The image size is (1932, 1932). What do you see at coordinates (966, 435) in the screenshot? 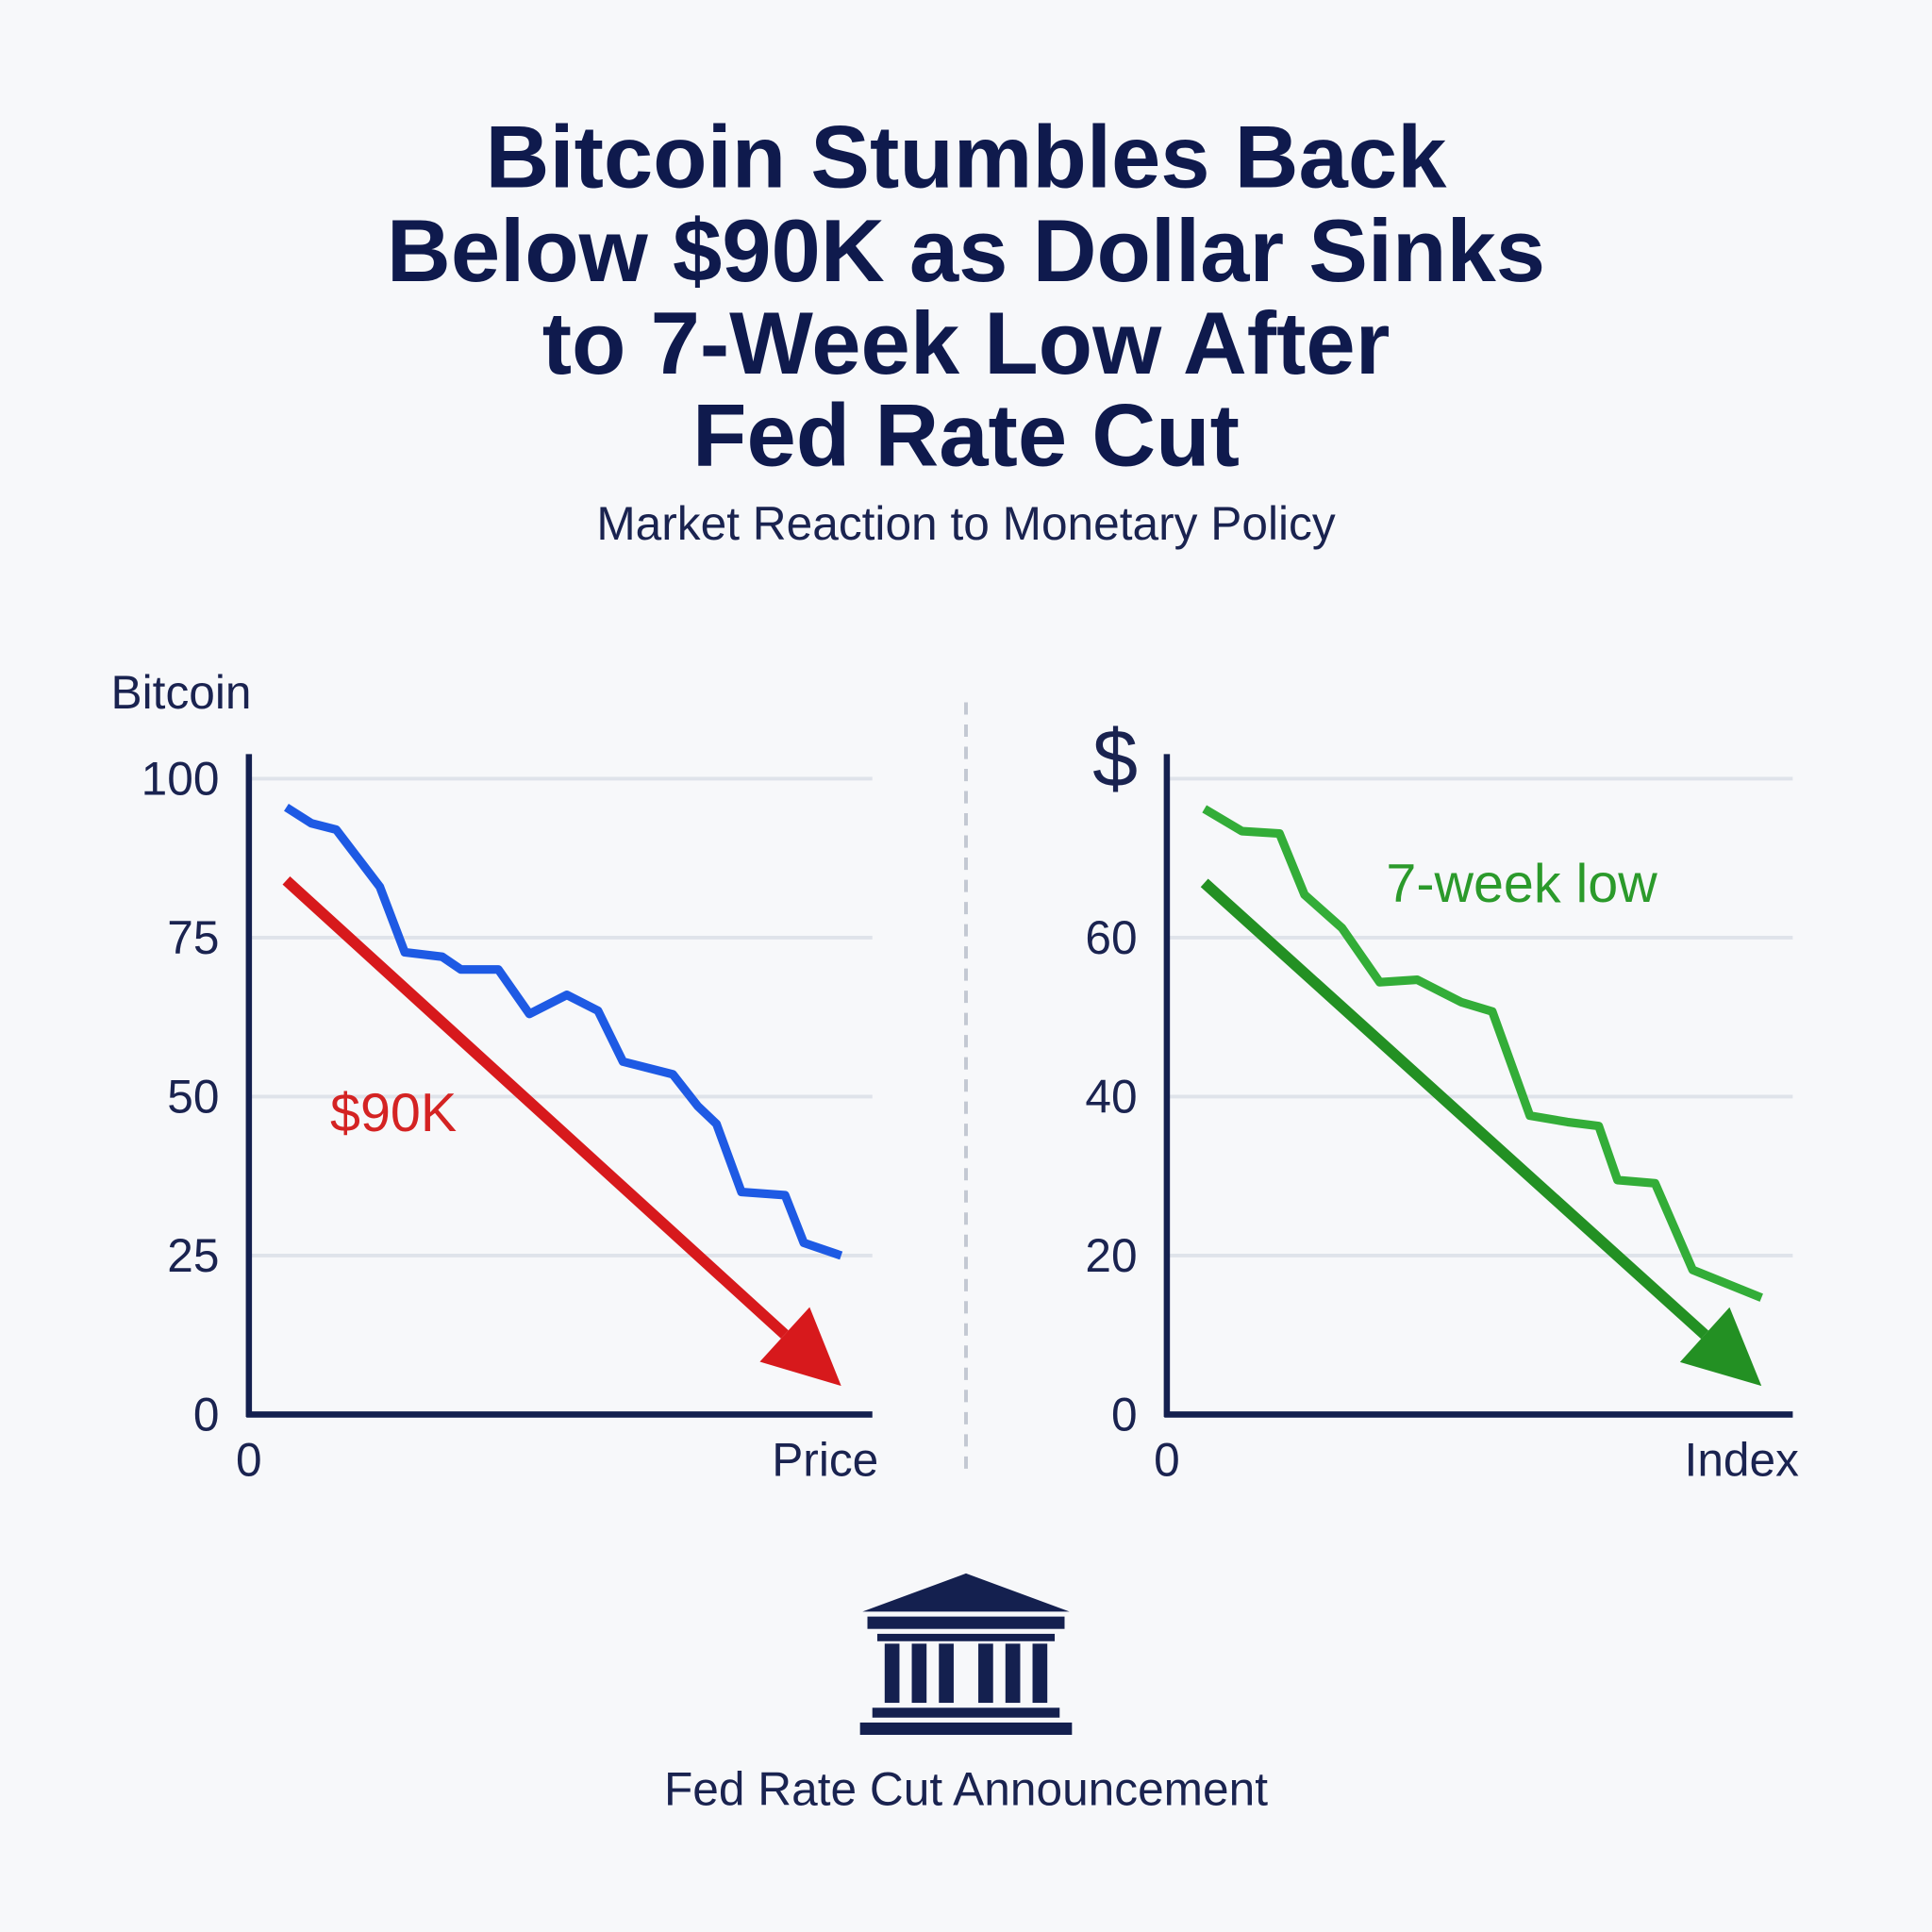
I see `title-line: Fed Rate Cut` at bounding box center [966, 435].